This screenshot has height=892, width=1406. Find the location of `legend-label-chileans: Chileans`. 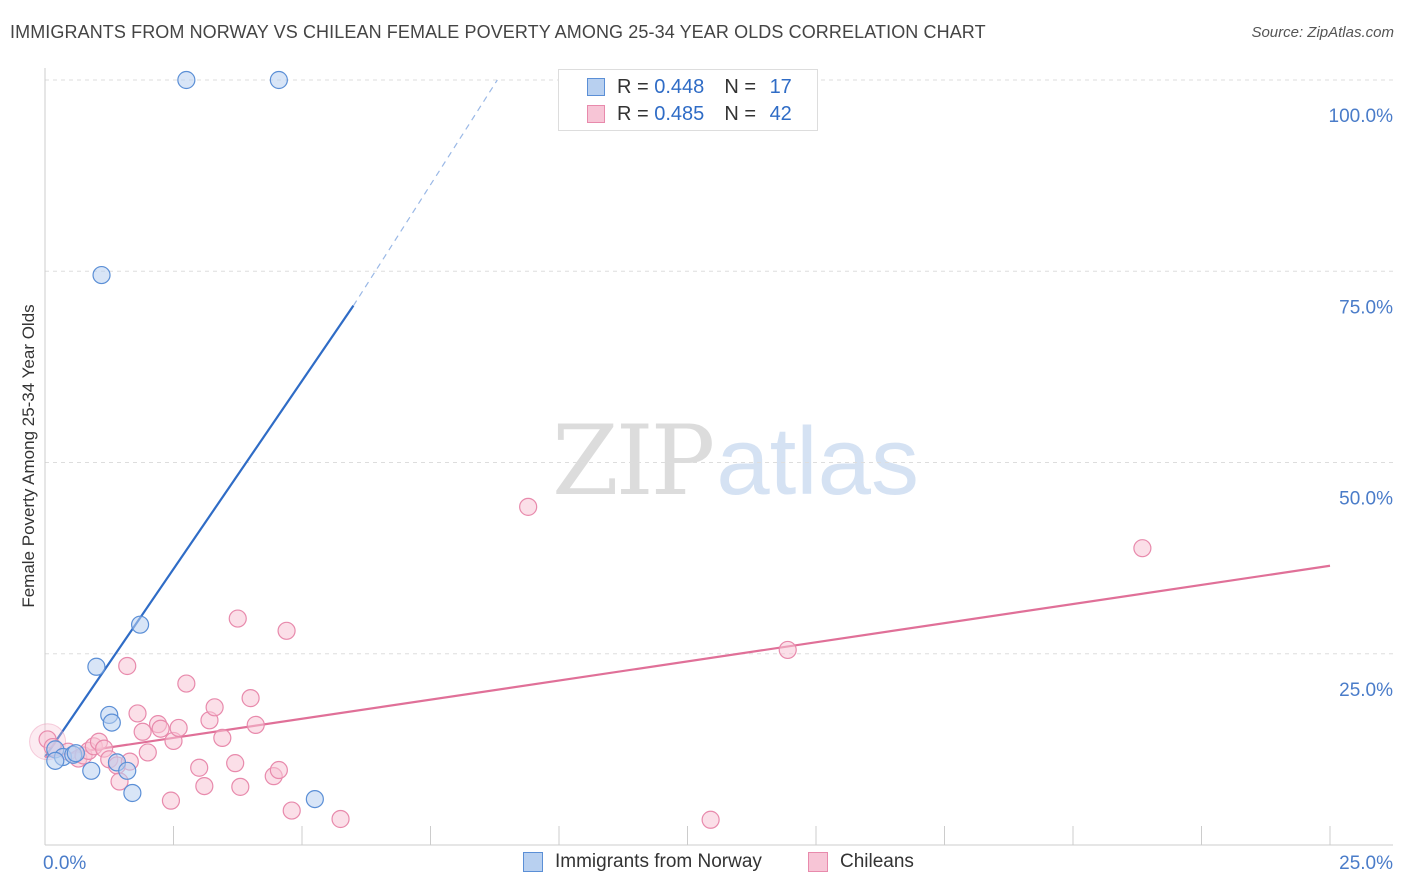

legend-label-chileans: Chileans is located at coordinates (877, 861).